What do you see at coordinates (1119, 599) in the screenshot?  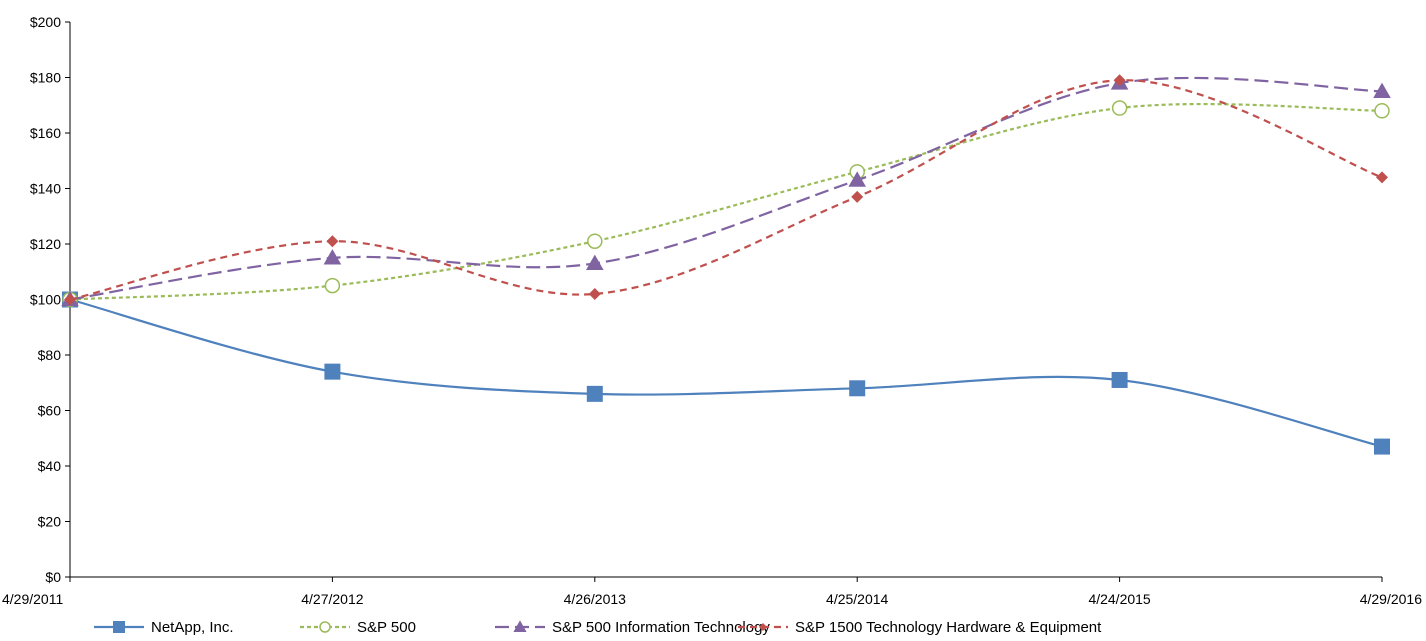 I see `x-tick-label: 4/24/2015` at bounding box center [1119, 599].